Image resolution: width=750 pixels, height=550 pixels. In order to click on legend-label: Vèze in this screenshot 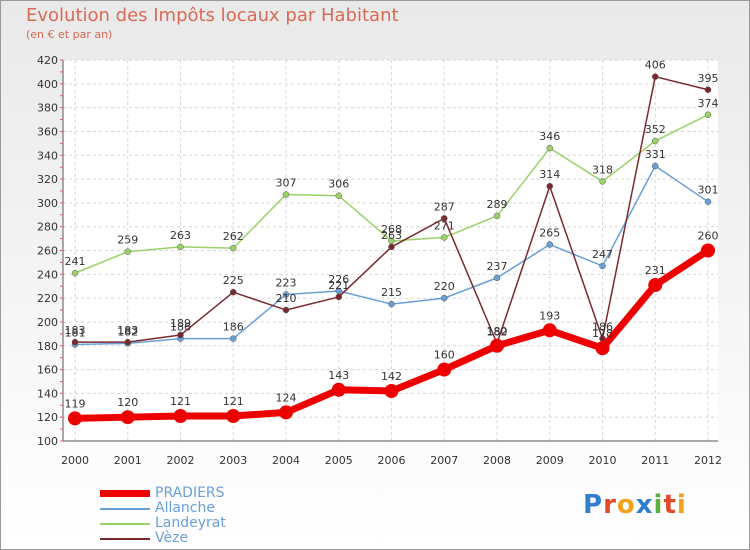, I will do `click(172, 538)`.